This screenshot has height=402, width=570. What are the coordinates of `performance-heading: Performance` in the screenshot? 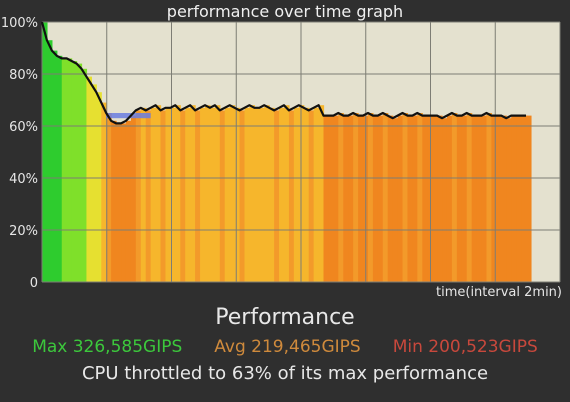 It's located at (285, 317).